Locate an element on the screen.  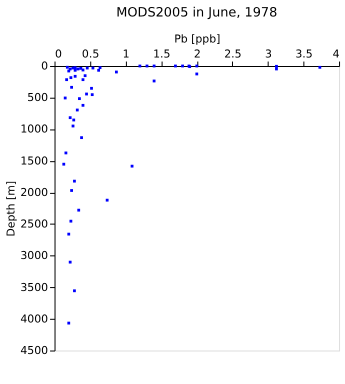
y-tick-label: 2000 is located at coordinates (34, 192).